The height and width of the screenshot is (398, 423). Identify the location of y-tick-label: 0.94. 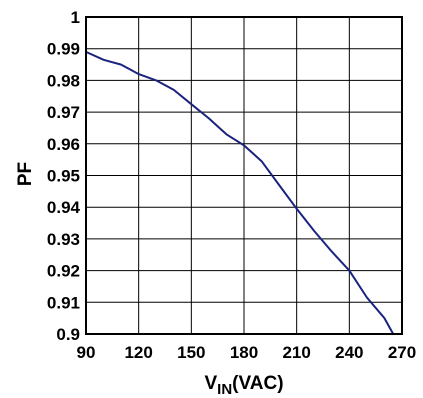
(64, 207).